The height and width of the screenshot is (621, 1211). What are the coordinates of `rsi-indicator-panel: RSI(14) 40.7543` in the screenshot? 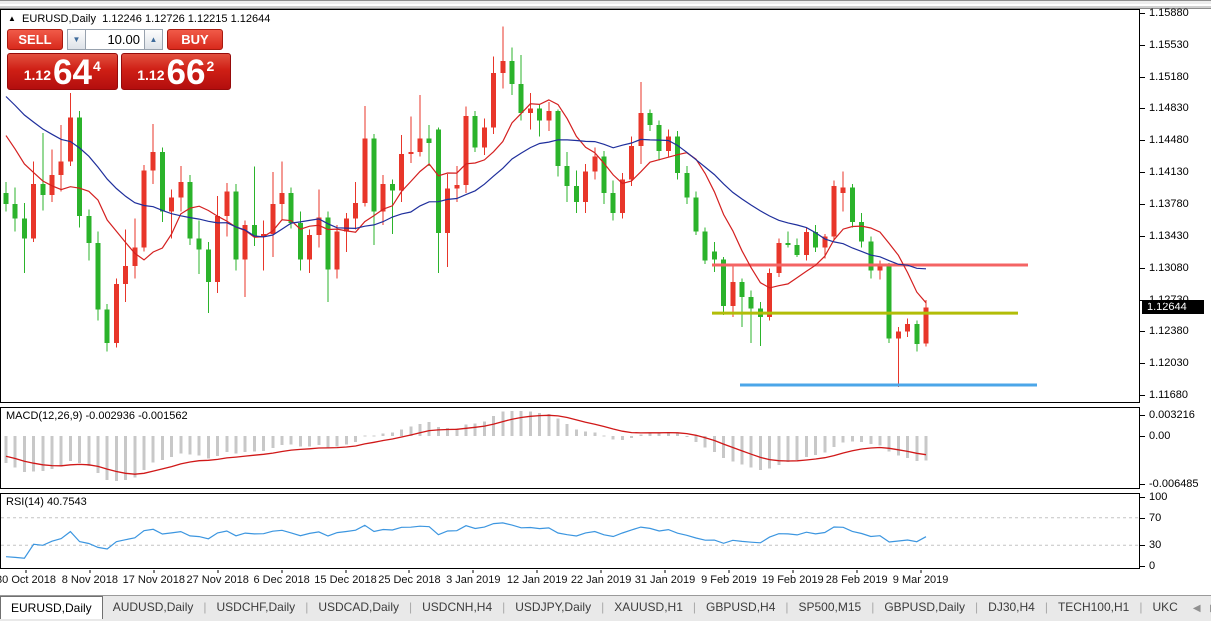 It's located at (570, 531).